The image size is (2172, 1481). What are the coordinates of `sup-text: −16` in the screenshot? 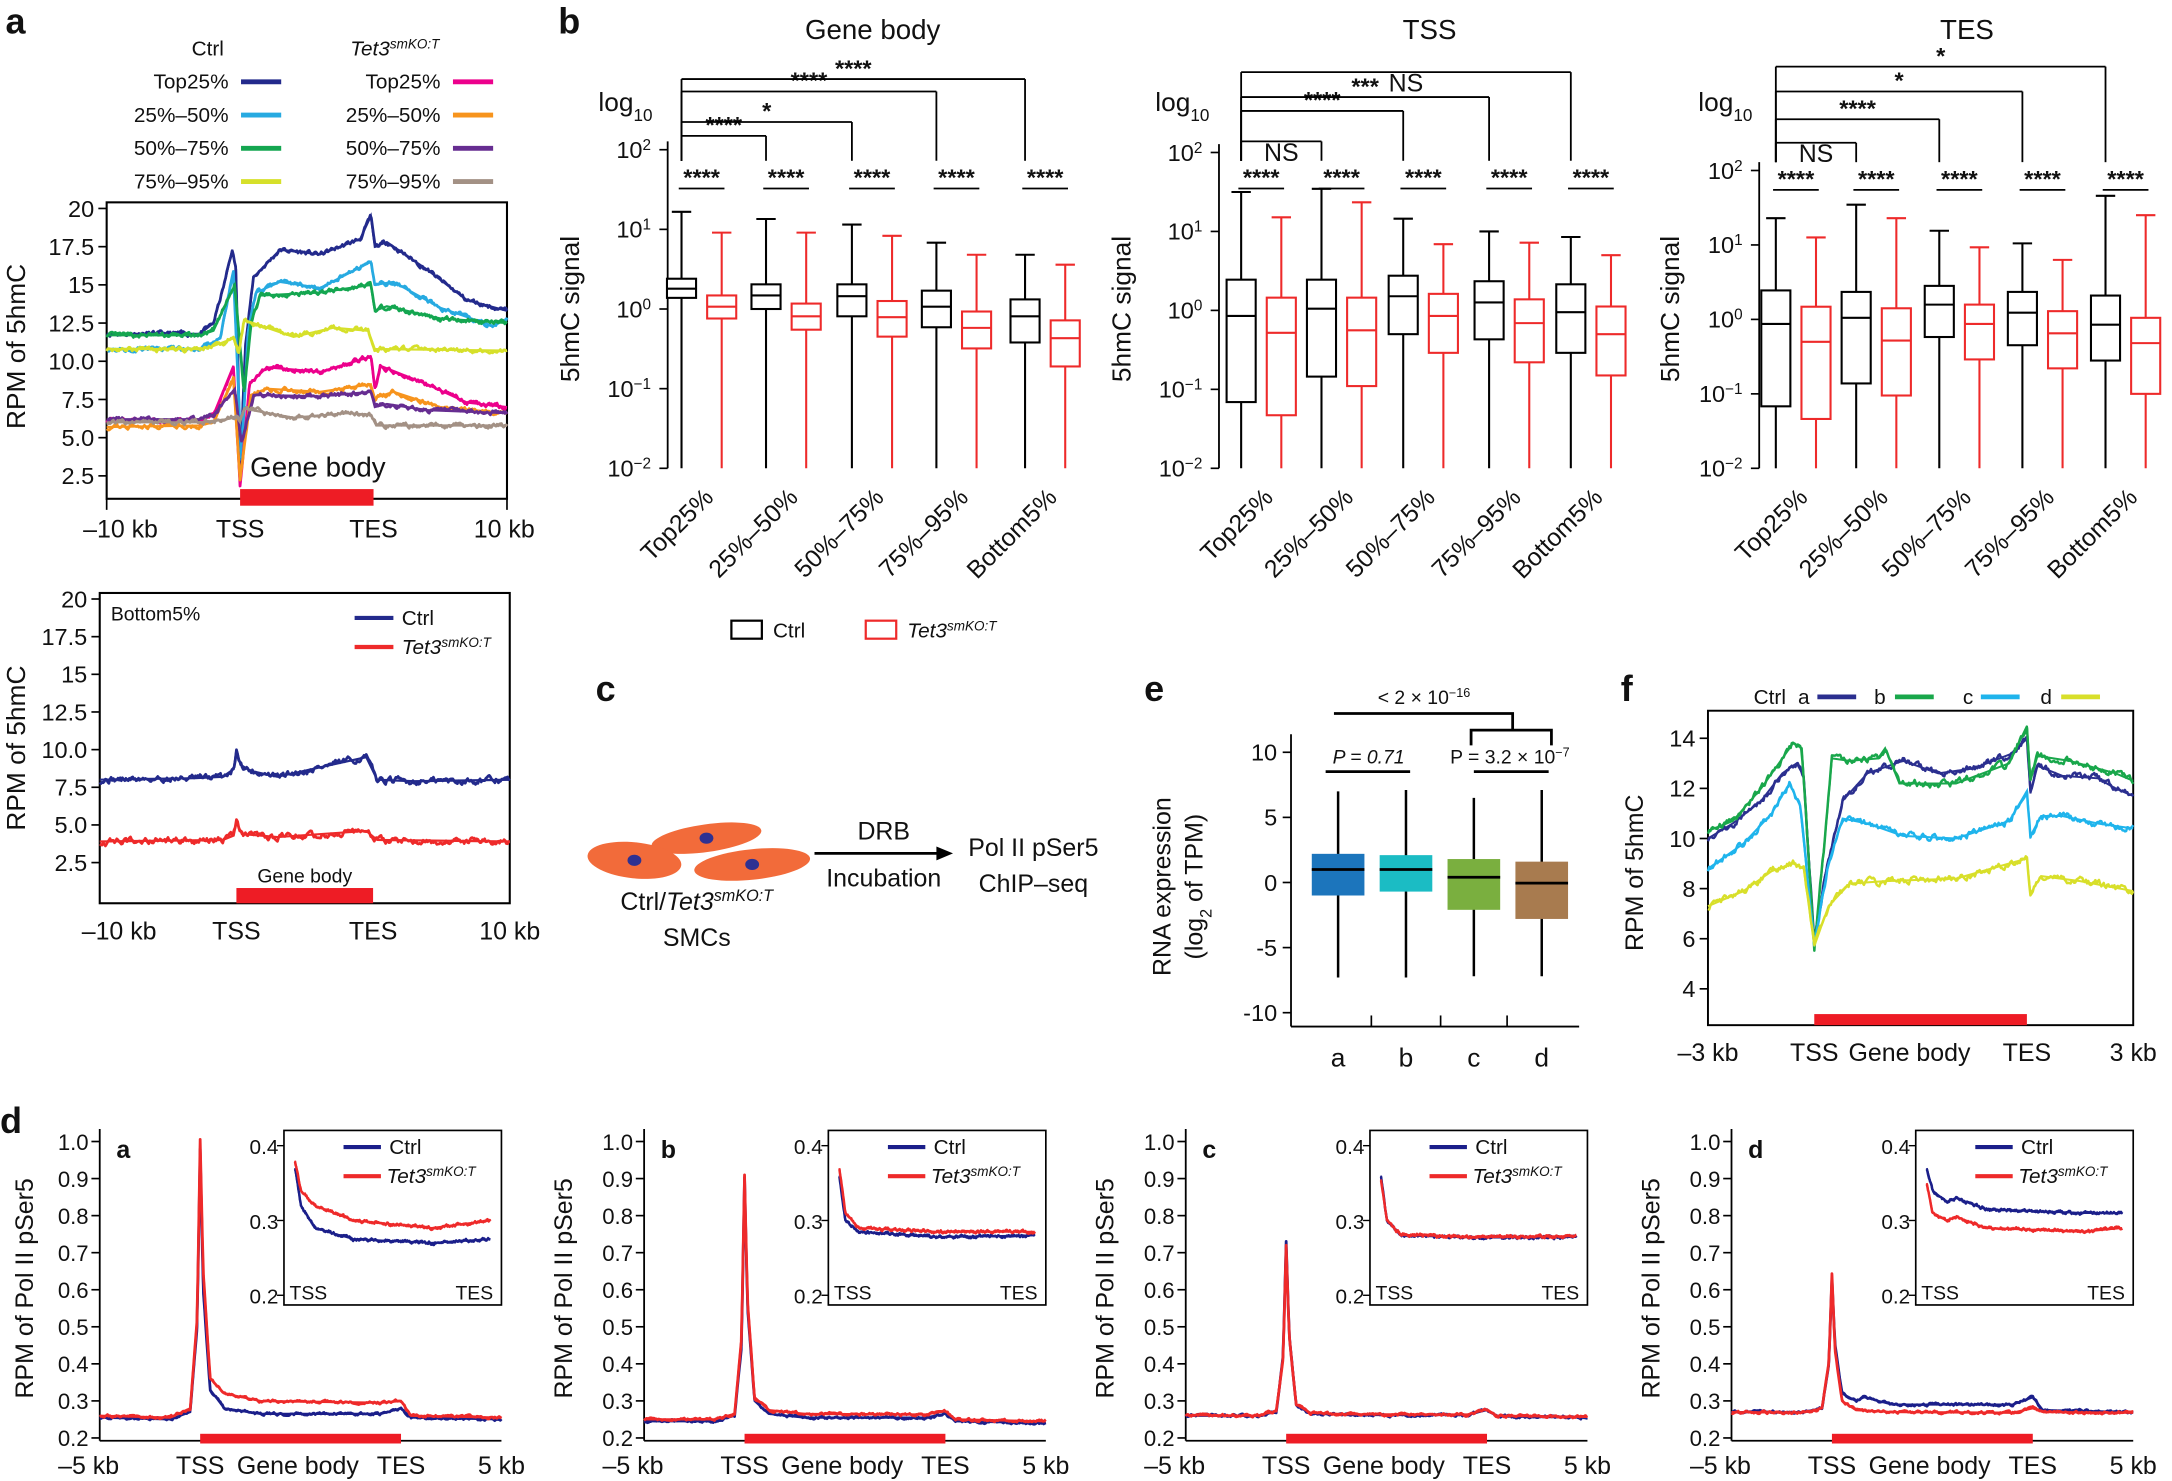 It's located at (1459, 693).